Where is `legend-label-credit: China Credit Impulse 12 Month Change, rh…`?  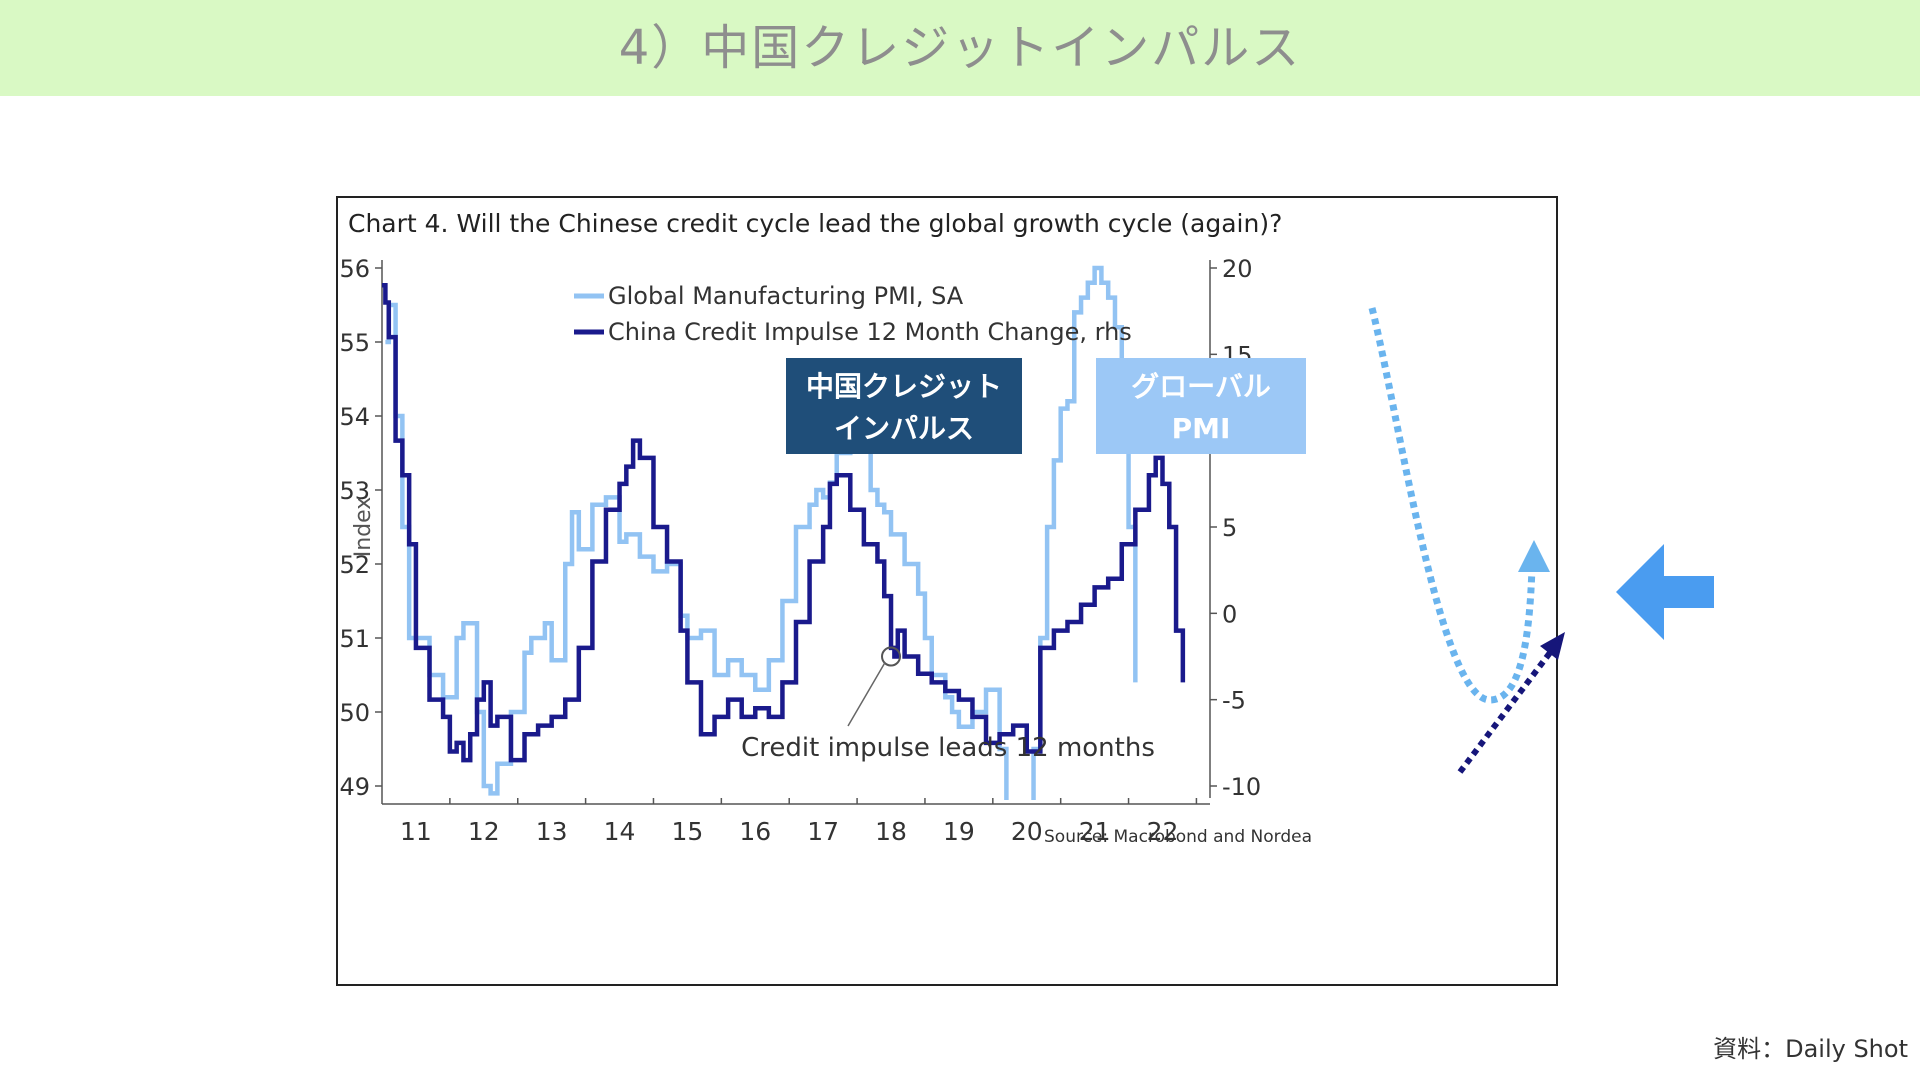
legend-label-credit: China Credit Impulse 12 Month Change, rh… is located at coordinates (870, 332).